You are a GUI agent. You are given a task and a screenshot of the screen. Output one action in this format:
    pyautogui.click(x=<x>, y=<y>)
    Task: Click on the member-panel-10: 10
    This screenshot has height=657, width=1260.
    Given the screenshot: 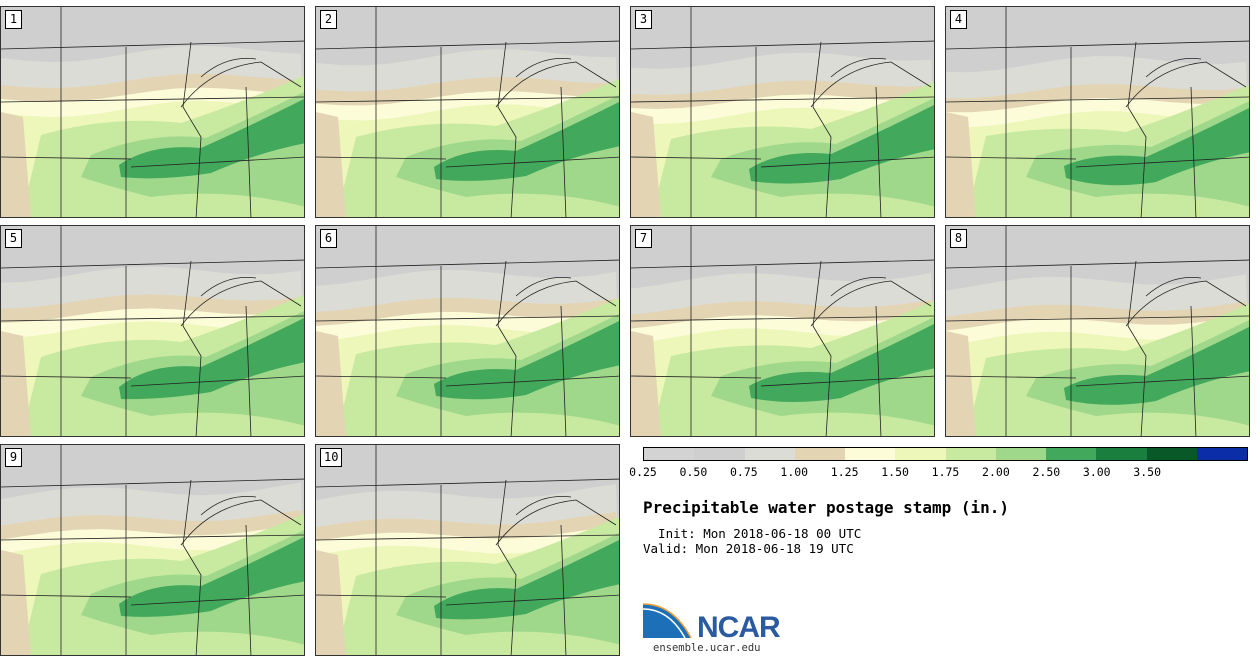 What is the action you would take?
    pyautogui.click(x=467, y=550)
    